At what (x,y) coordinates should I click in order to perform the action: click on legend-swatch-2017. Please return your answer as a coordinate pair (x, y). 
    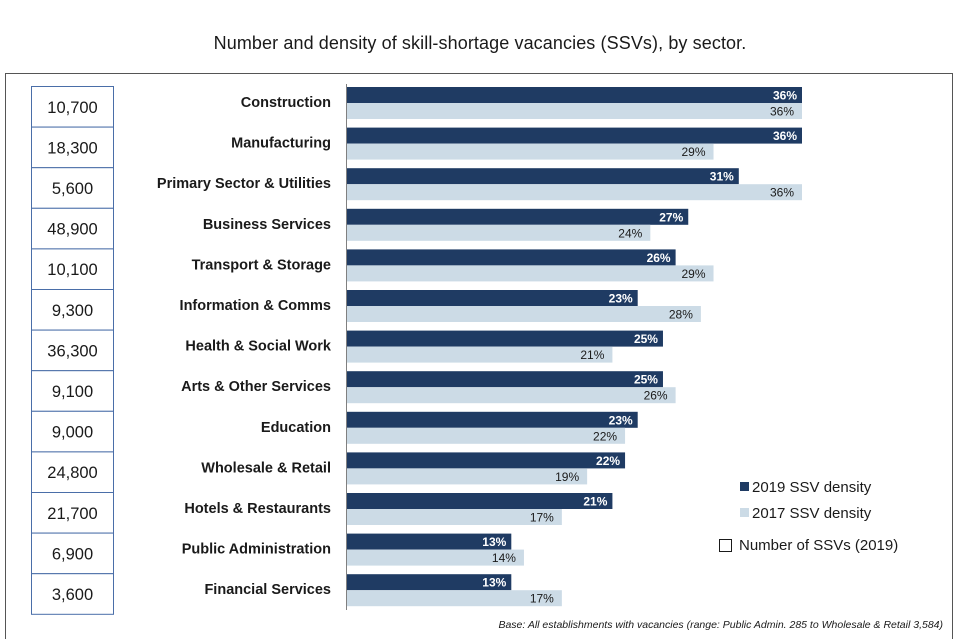
    Looking at the image, I should click on (744, 512).